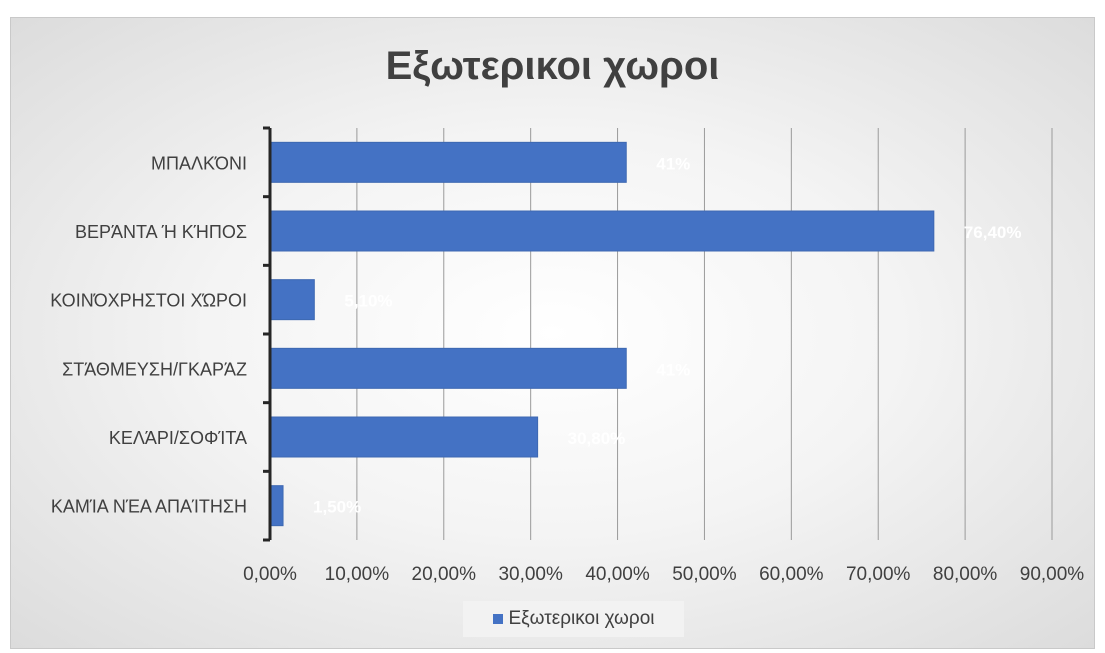  Describe the element at coordinates (581, 618) in the screenshot. I see `legend-label: Εξωτερικοι χωροι` at that location.